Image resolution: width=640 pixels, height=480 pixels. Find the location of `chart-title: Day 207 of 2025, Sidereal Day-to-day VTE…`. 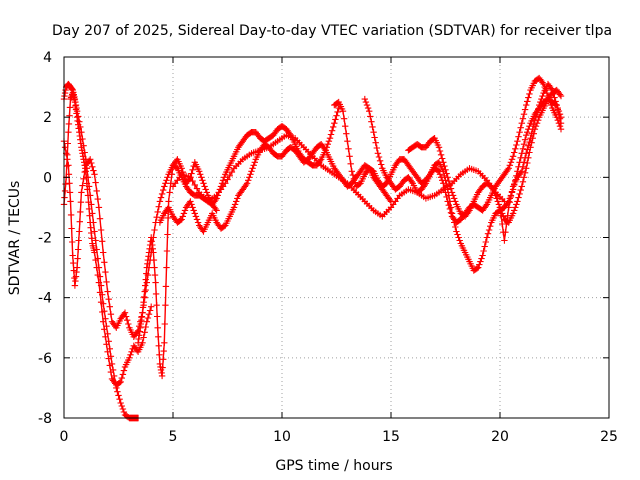

chart-title: Day 207 of 2025, Sidereal Day-to-day VTE… is located at coordinates (332, 31).